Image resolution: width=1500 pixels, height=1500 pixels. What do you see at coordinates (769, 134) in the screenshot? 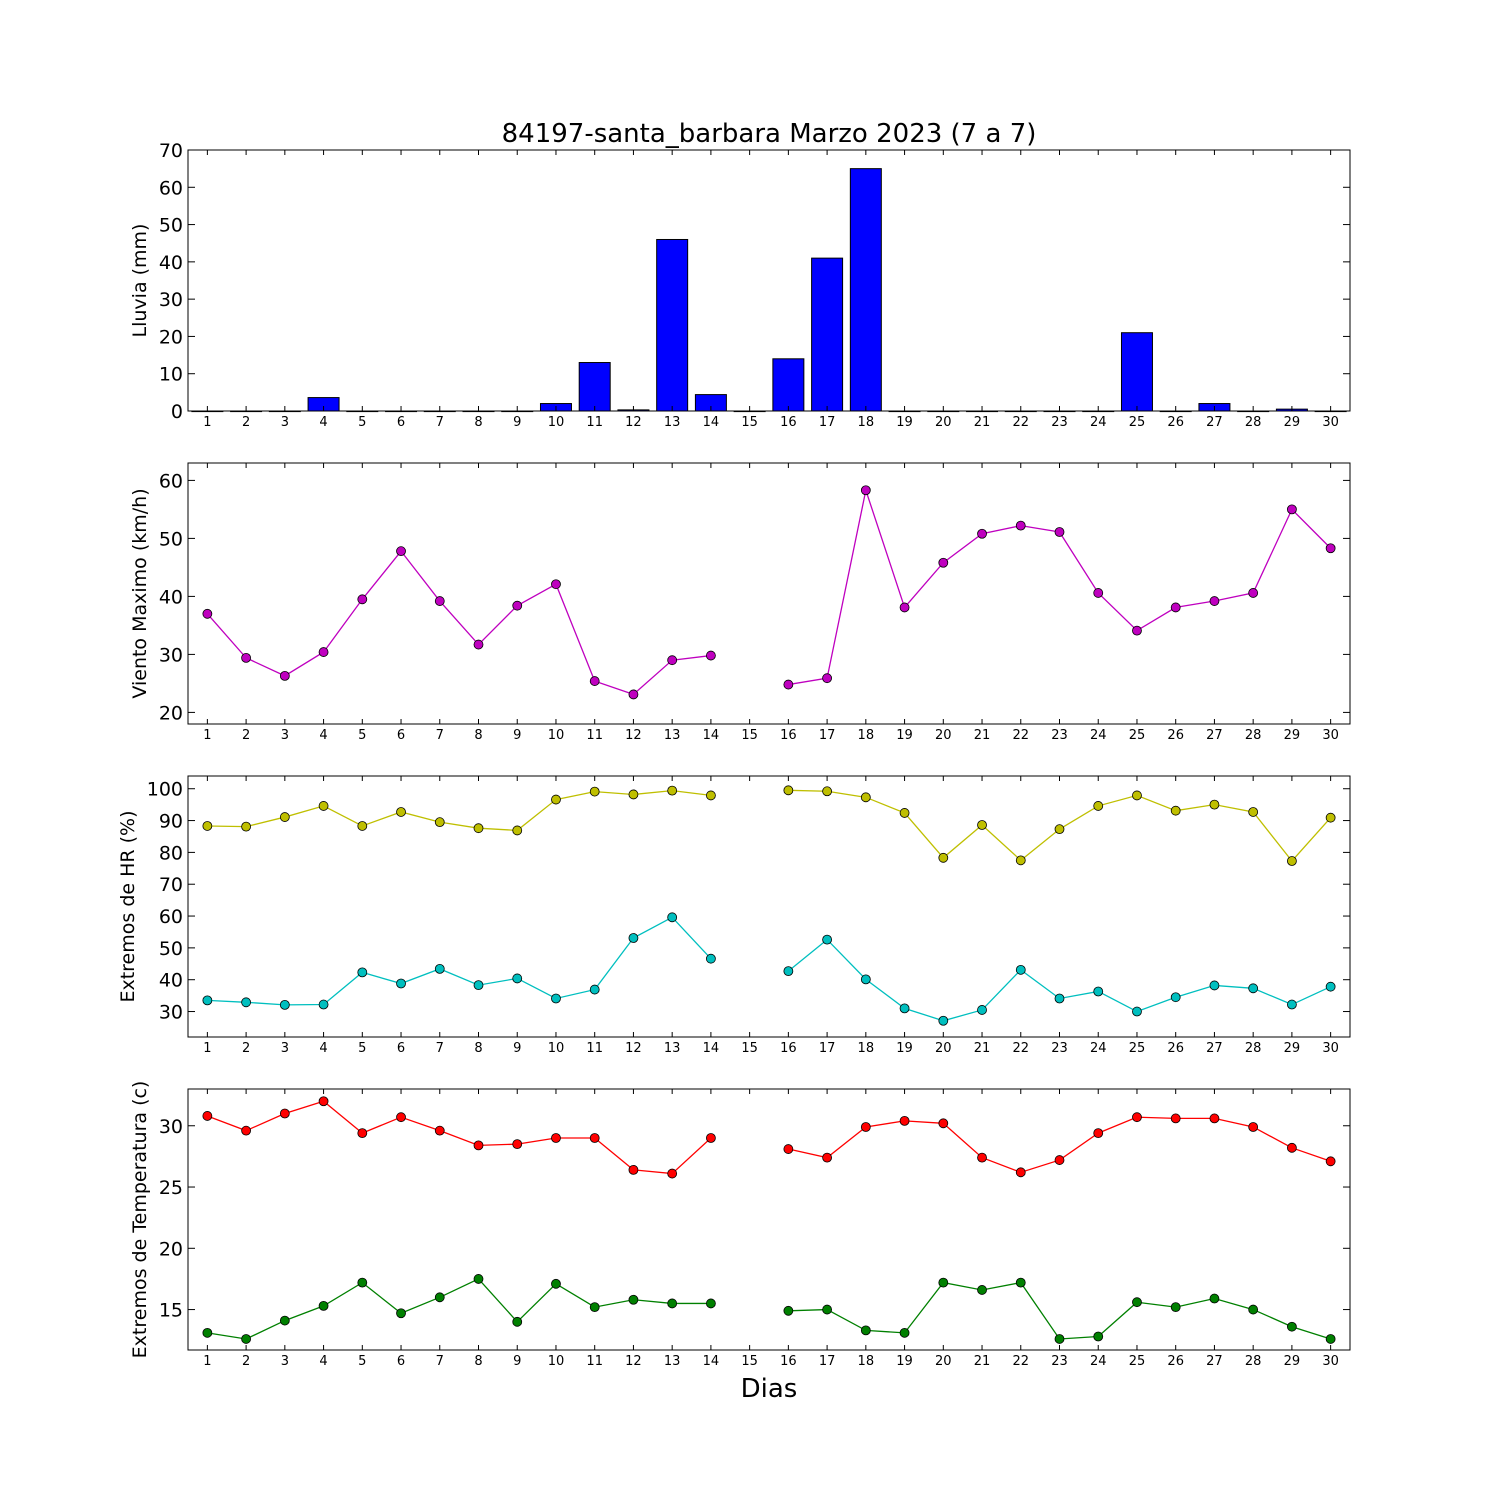
I see `chart-title: 84197-santa_barbara Marzo 2023 (7 a 7)` at bounding box center [769, 134].